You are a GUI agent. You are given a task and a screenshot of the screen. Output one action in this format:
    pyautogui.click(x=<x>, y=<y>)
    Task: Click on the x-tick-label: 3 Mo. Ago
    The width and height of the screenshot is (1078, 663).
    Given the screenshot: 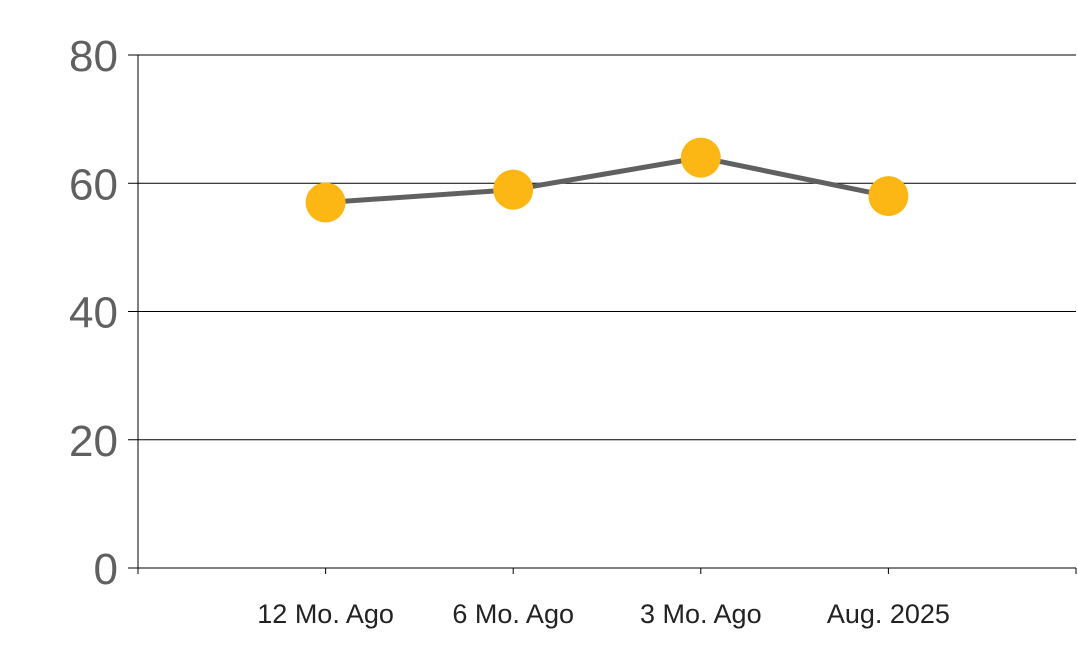 What is the action you would take?
    pyautogui.click(x=701, y=614)
    